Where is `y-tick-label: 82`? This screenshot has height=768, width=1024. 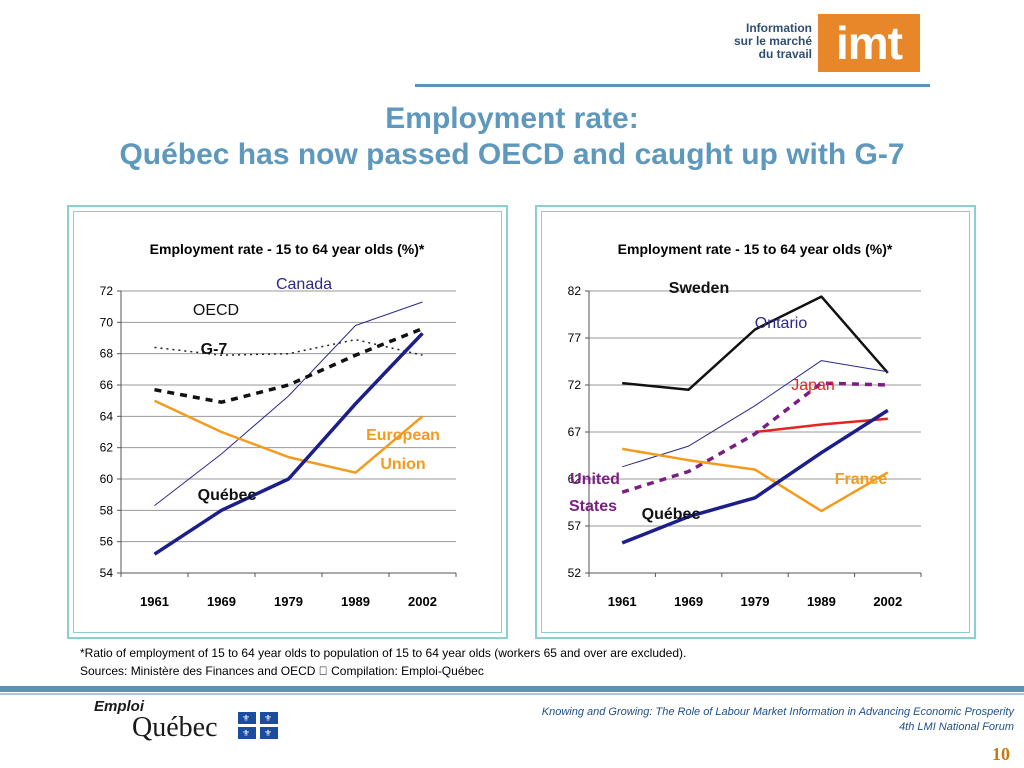 y-tick-label: 82 is located at coordinates (575, 291).